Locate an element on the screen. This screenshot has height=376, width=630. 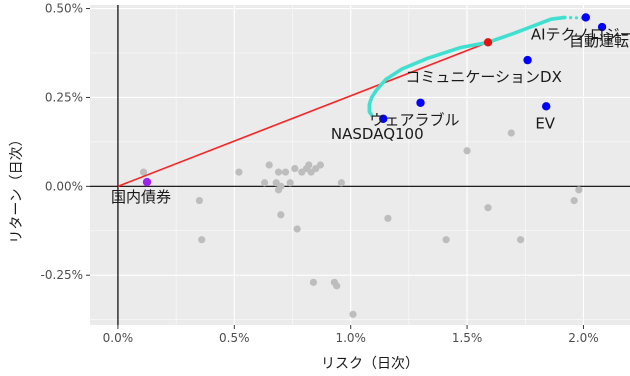
y-tick-label: 0.50% is located at coordinates (64, 9).